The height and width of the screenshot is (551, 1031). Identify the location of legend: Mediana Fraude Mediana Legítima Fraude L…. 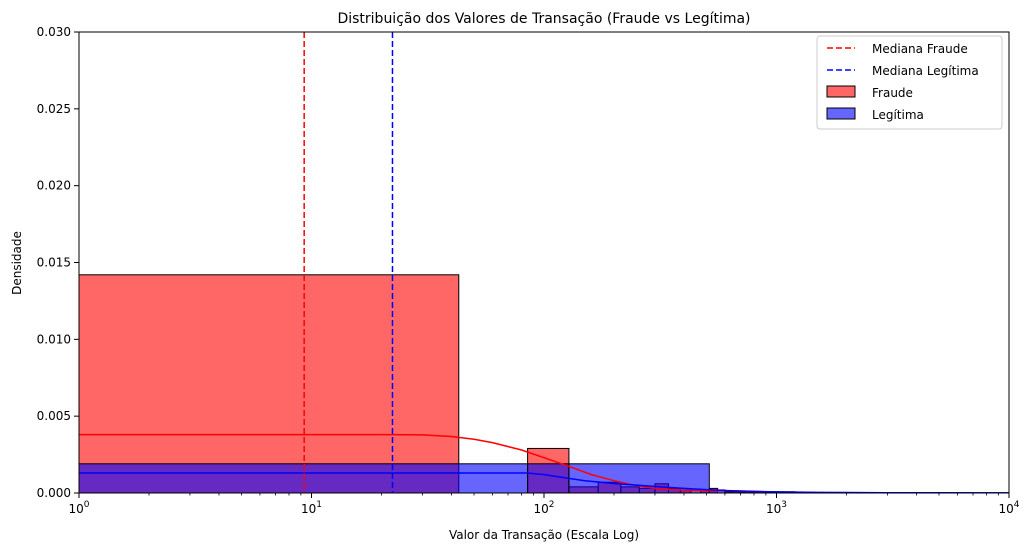
(909, 82).